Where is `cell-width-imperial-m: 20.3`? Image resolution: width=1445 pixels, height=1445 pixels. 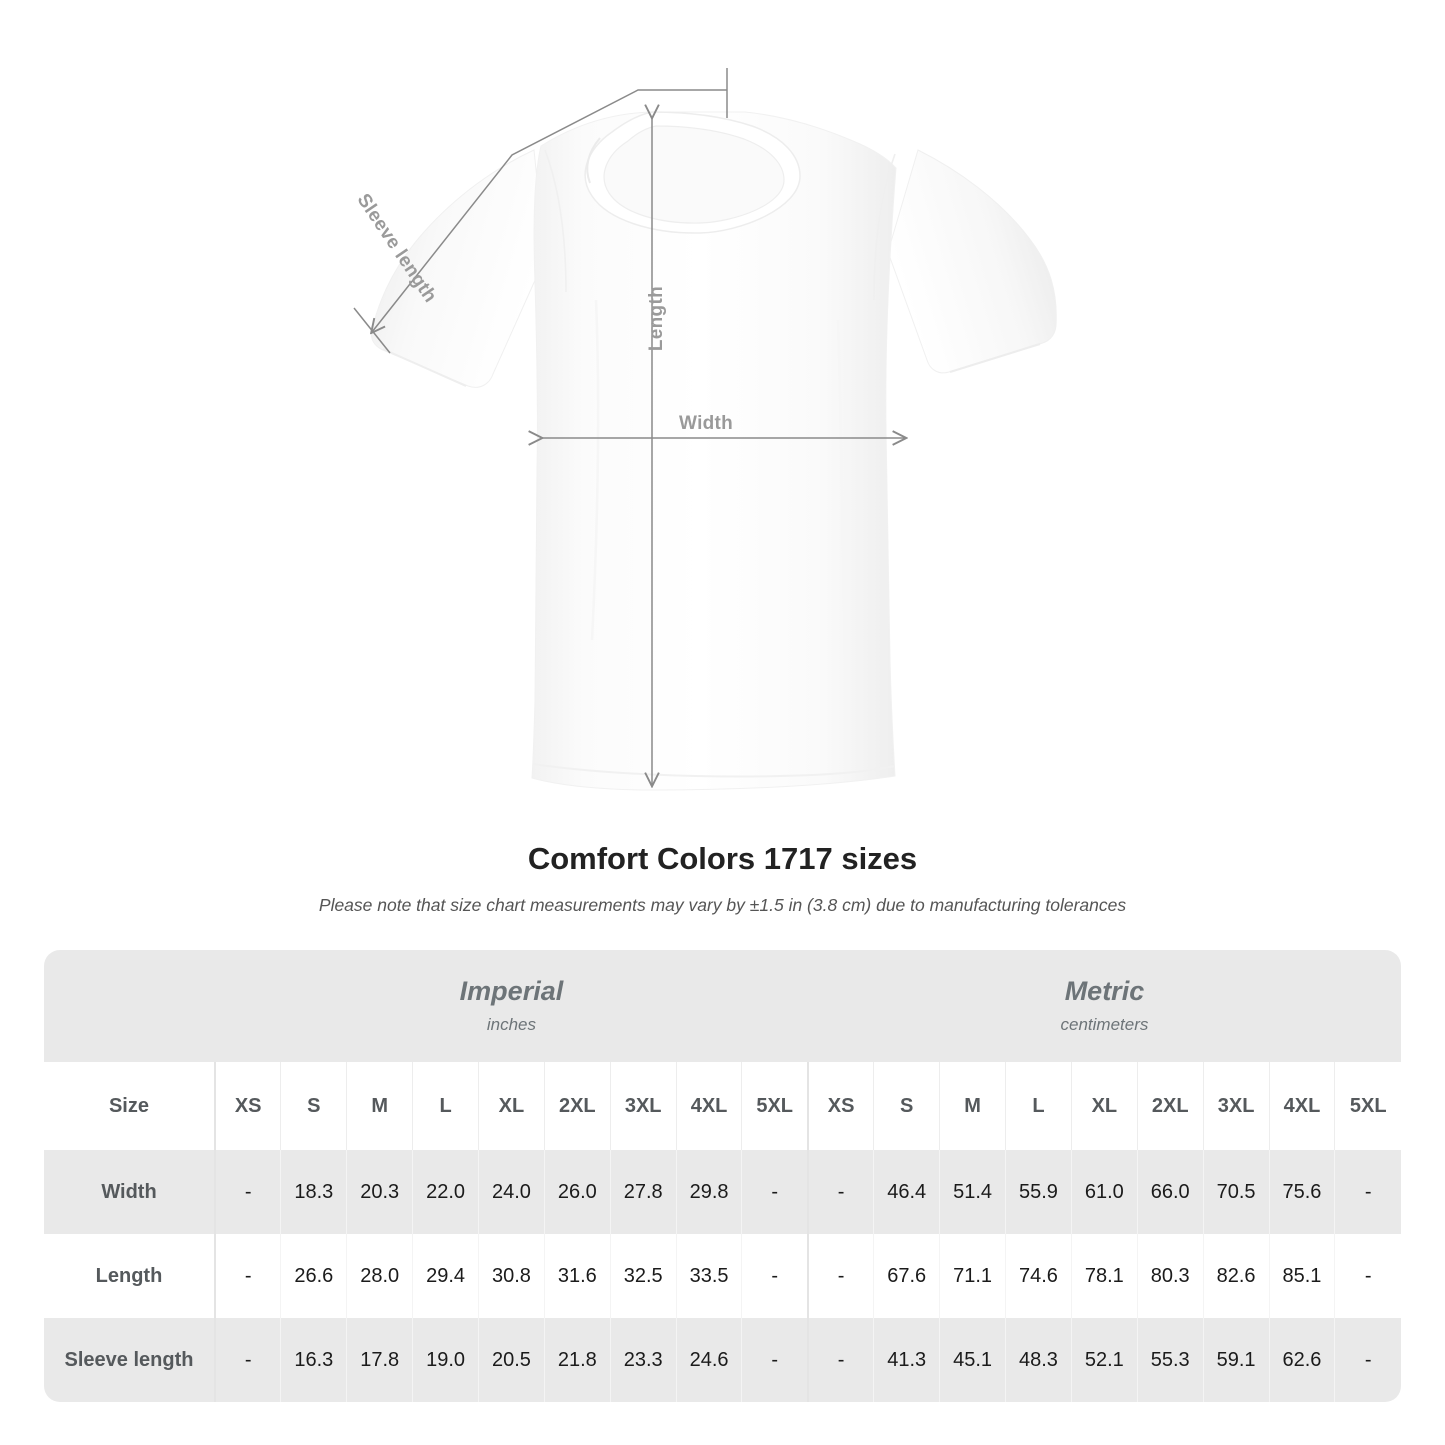 cell-width-imperial-m: 20.3 is located at coordinates (380, 1192).